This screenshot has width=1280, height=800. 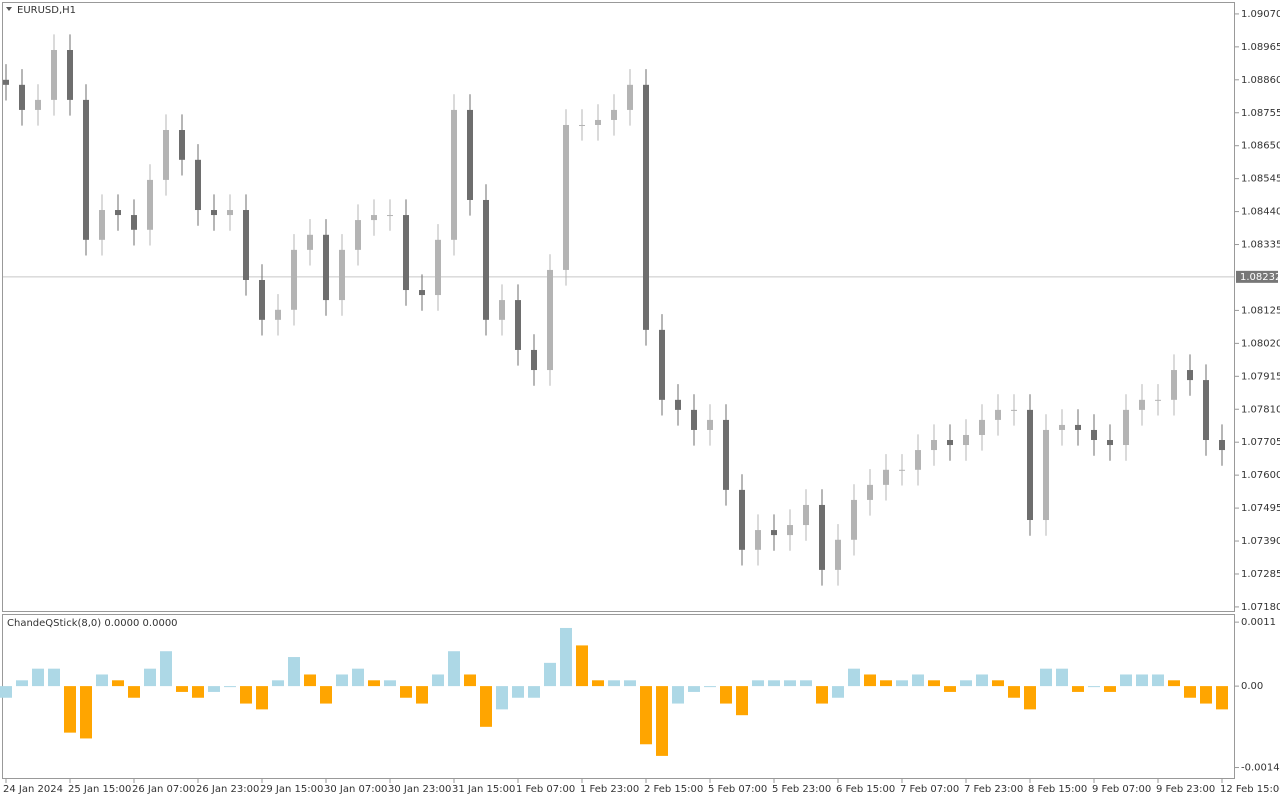 What do you see at coordinates (1258, 622) in the screenshot?
I see `y-tick-label: 0.0011` at bounding box center [1258, 622].